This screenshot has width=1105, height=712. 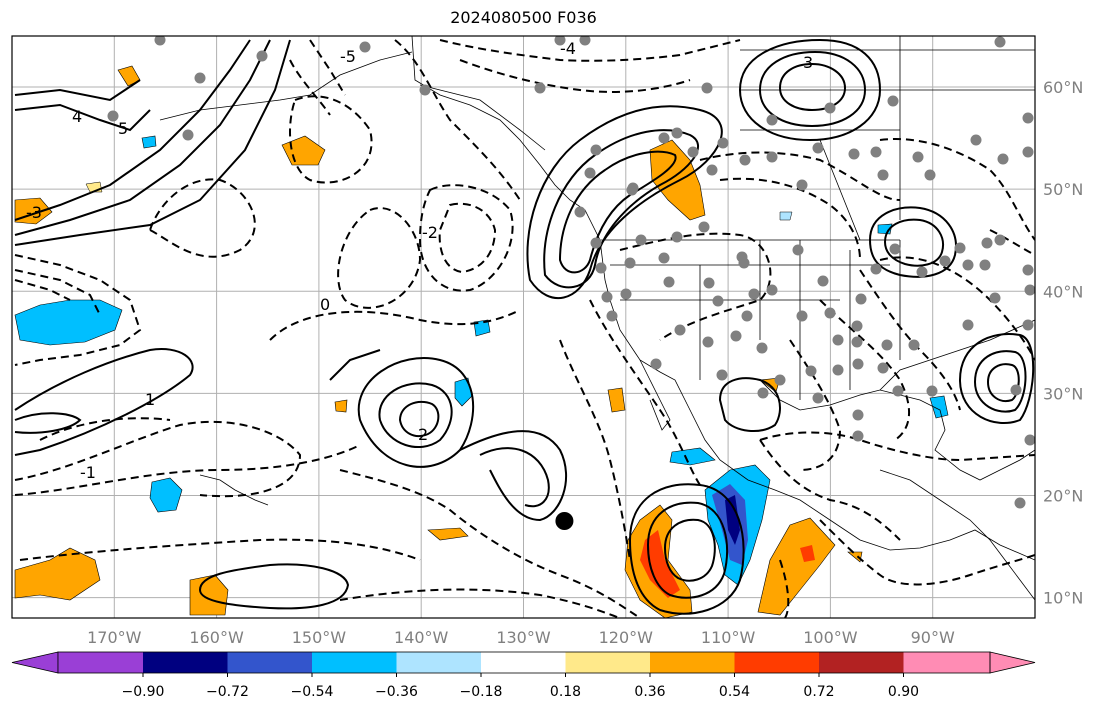 I want to click on colorbar-tick-label: −0.36, so click(x=396, y=692).